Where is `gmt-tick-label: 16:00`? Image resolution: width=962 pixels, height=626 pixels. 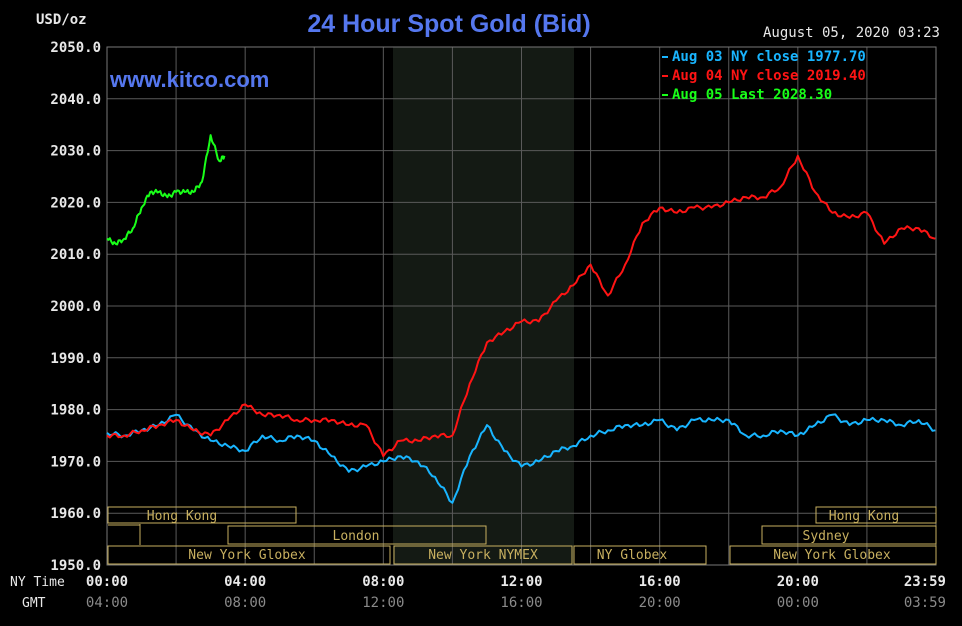 gmt-tick-label: 16:00 is located at coordinates (521, 603).